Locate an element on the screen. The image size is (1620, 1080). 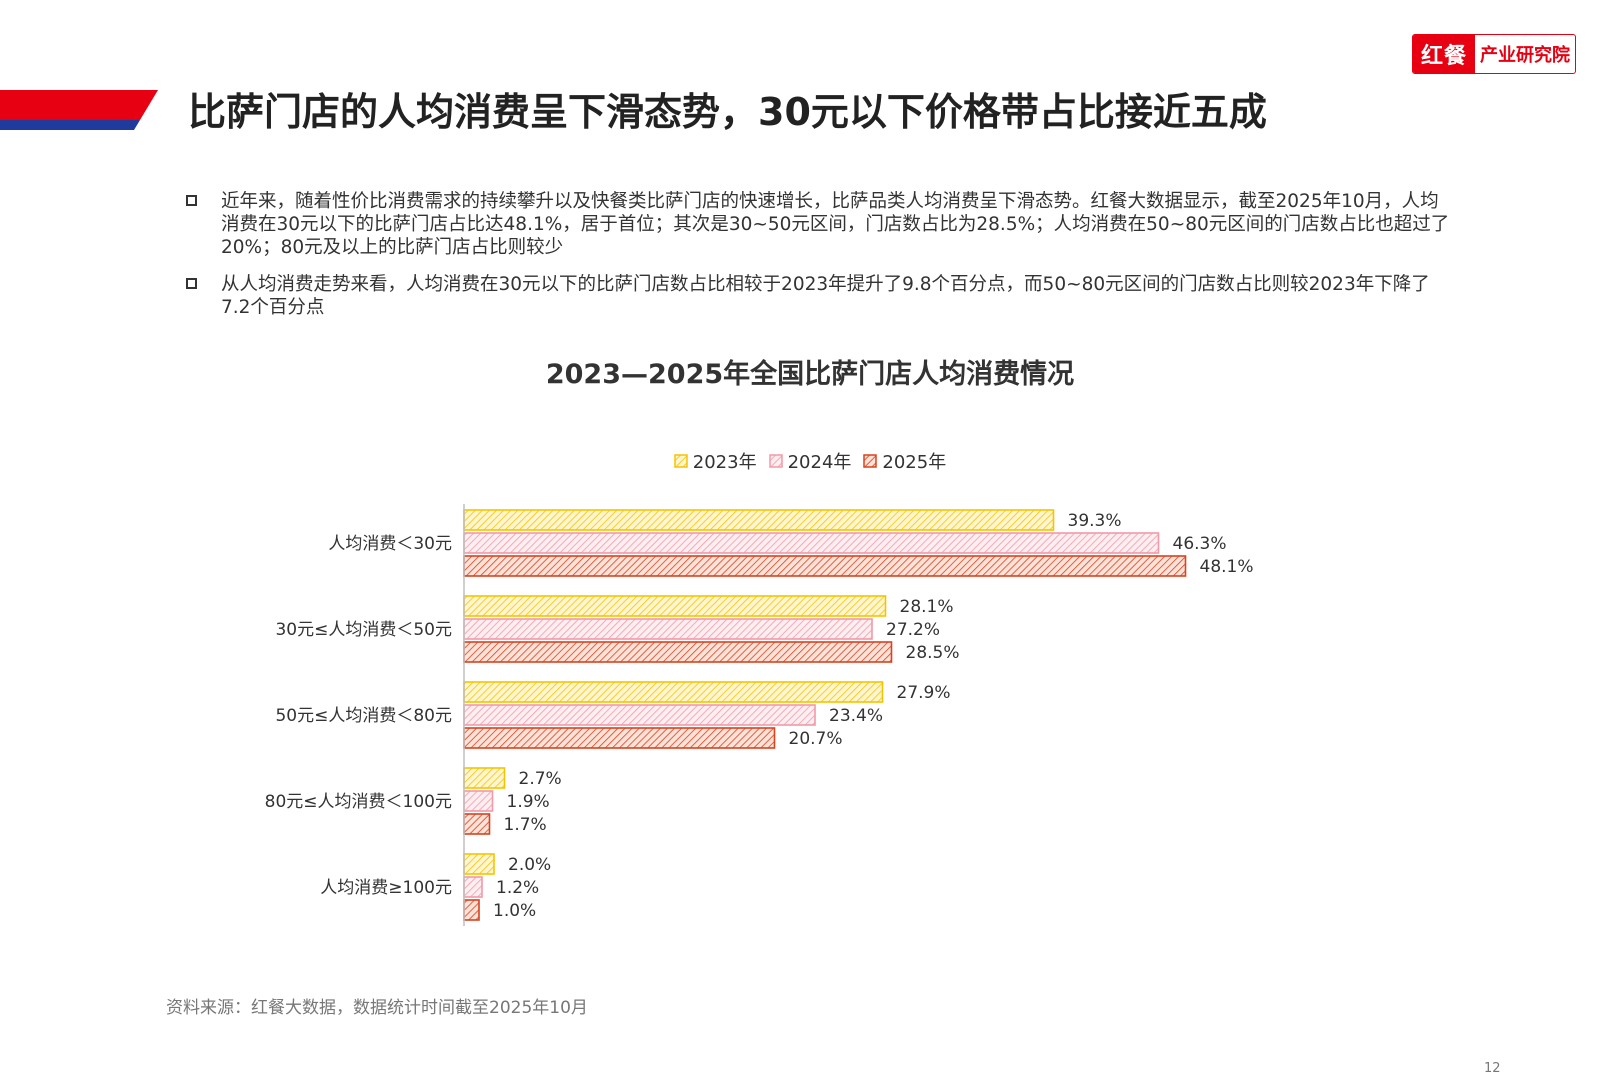
data-label: 1.7% is located at coordinates (525, 825).